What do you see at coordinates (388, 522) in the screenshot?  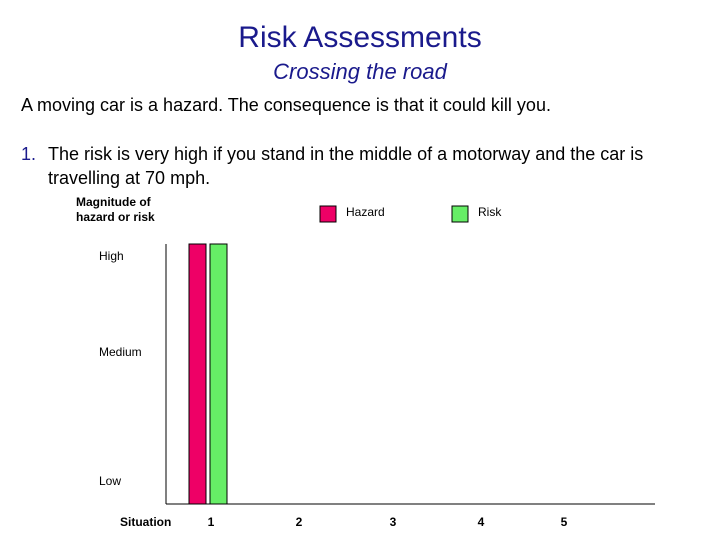 I see `x-tick-labels: 1 2 3 4 5` at bounding box center [388, 522].